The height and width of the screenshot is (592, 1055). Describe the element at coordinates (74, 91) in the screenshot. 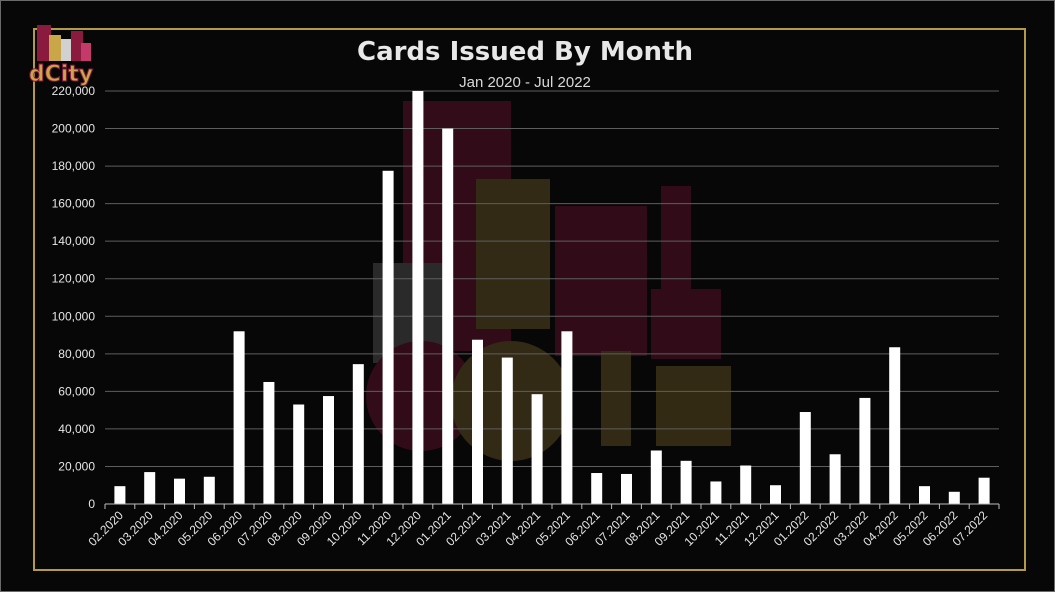

I see `y-tick-label: 220,000` at that location.